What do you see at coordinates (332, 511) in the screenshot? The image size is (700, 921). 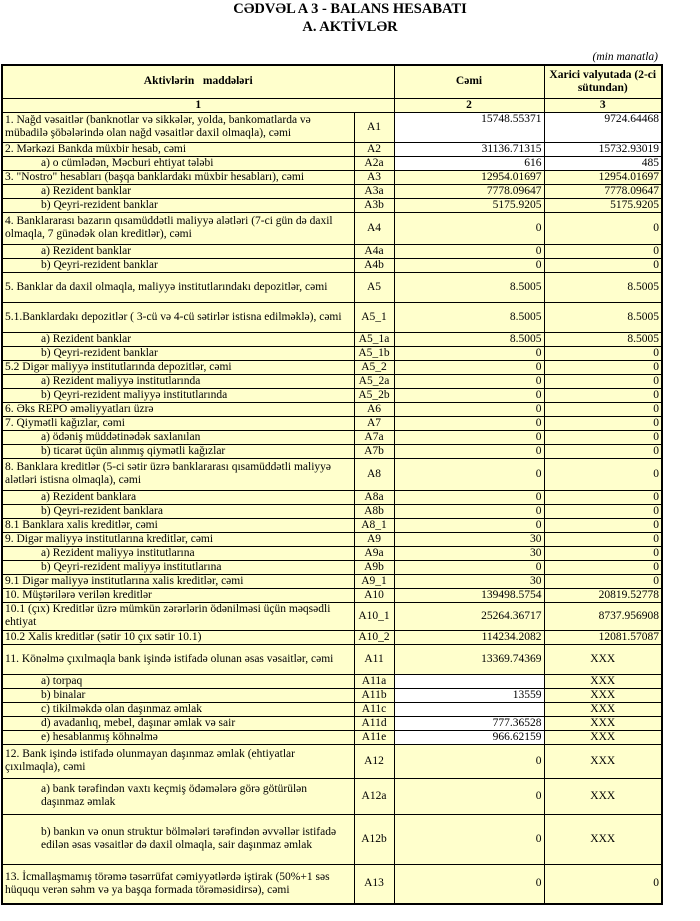 I see `table-row: b) Qeyri-rezident banklara A8b 0 0` at bounding box center [332, 511].